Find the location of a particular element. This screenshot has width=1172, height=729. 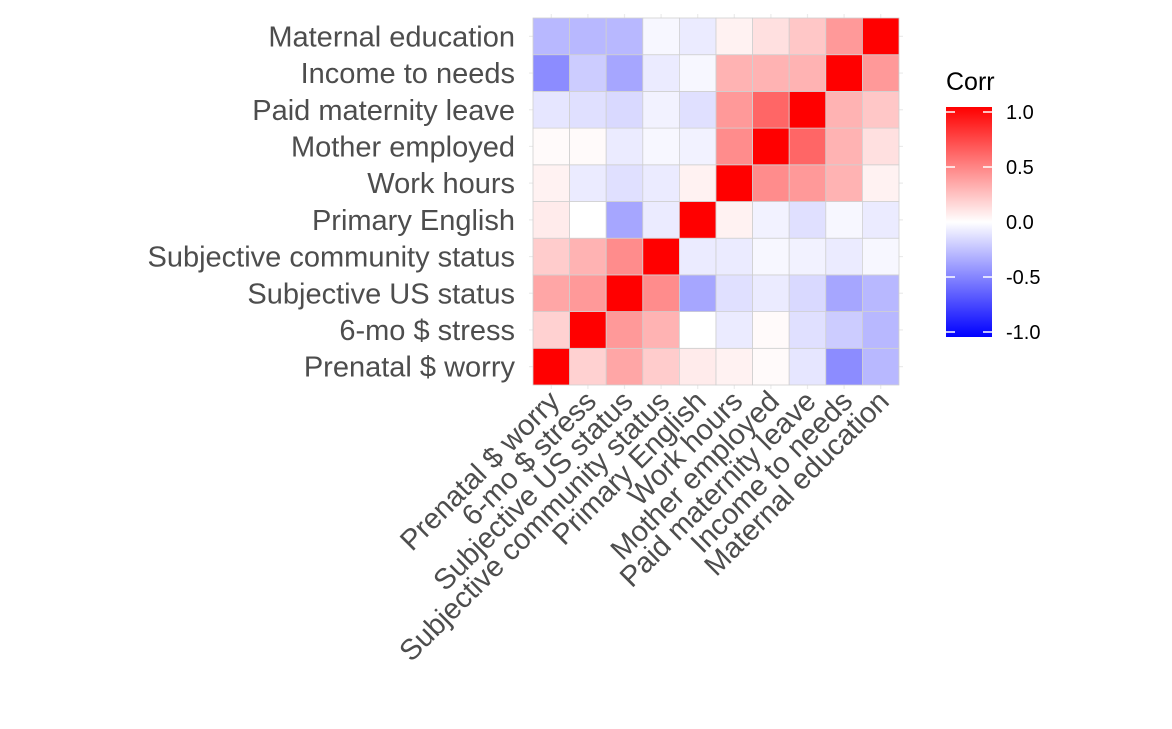

y-tick-label: Subjective community status is located at coordinates (331, 258).